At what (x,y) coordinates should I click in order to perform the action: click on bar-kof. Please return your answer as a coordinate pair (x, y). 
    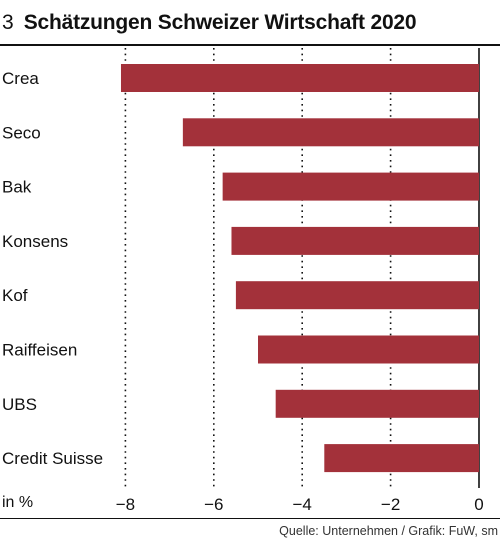
    Looking at the image, I should click on (357, 295).